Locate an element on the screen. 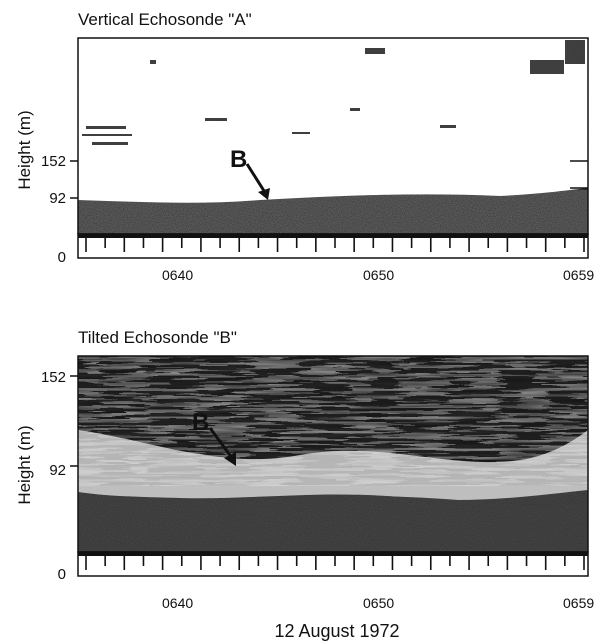  panel-b-marker-arrow is located at coordinates (221, 443).